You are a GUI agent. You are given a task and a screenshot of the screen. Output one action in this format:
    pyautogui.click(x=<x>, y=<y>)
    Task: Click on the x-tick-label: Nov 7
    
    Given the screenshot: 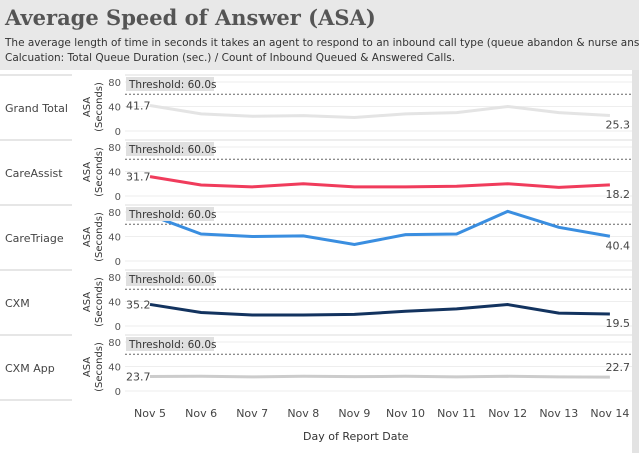 What is the action you would take?
    pyautogui.click(x=252, y=413)
    